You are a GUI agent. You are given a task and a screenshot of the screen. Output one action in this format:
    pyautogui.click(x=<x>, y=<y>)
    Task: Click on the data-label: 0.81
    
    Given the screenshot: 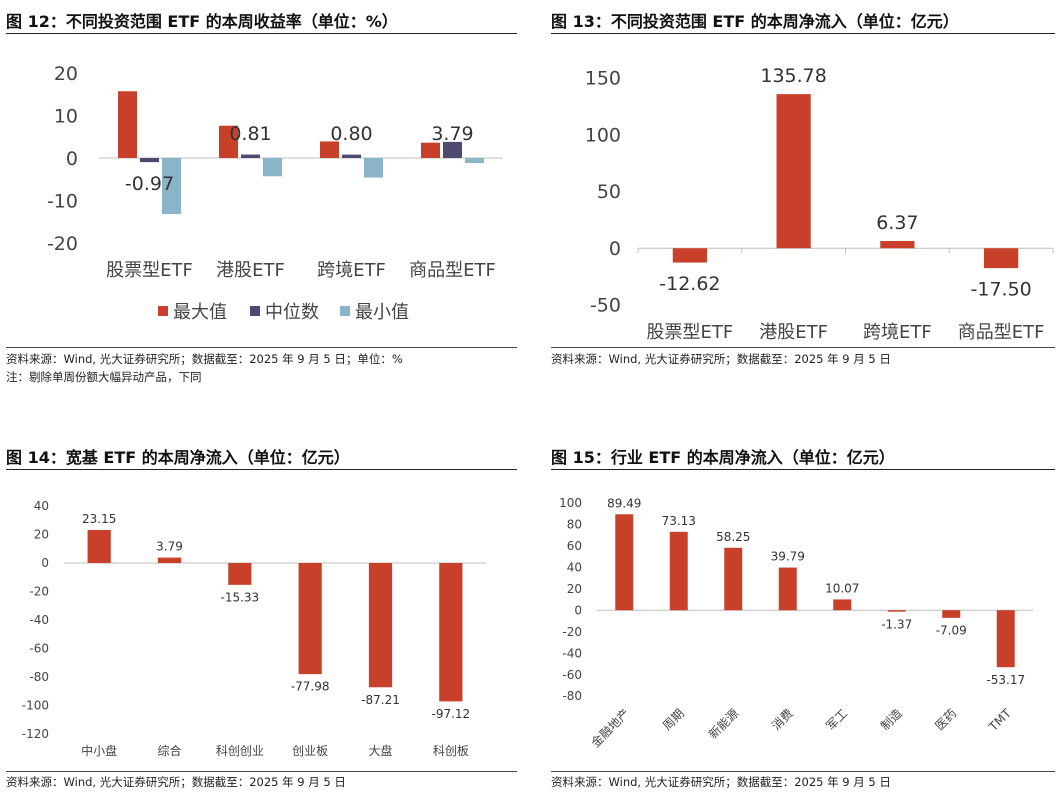 What is the action you would take?
    pyautogui.click(x=250, y=134)
    